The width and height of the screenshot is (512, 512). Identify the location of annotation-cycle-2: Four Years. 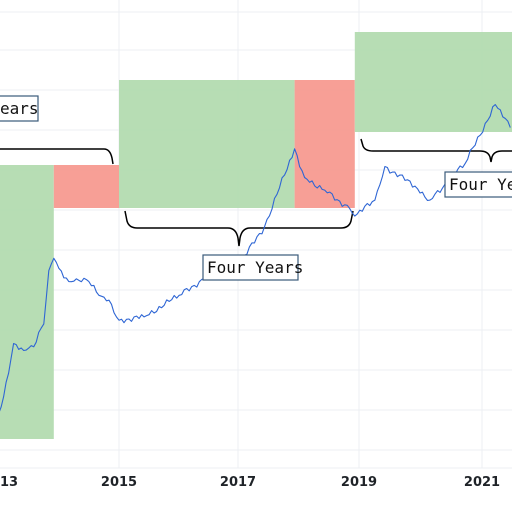
(252, 267).